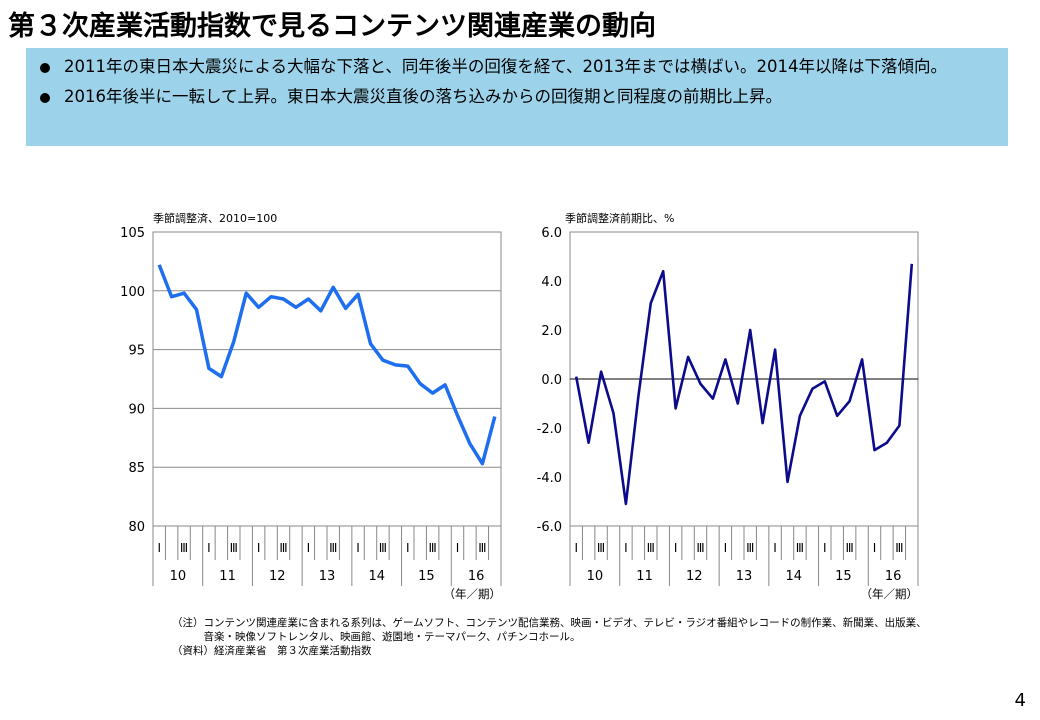 This screenshot has height=720, width=1040. I want to click on y-tick-label: 85, so click(136, 468).